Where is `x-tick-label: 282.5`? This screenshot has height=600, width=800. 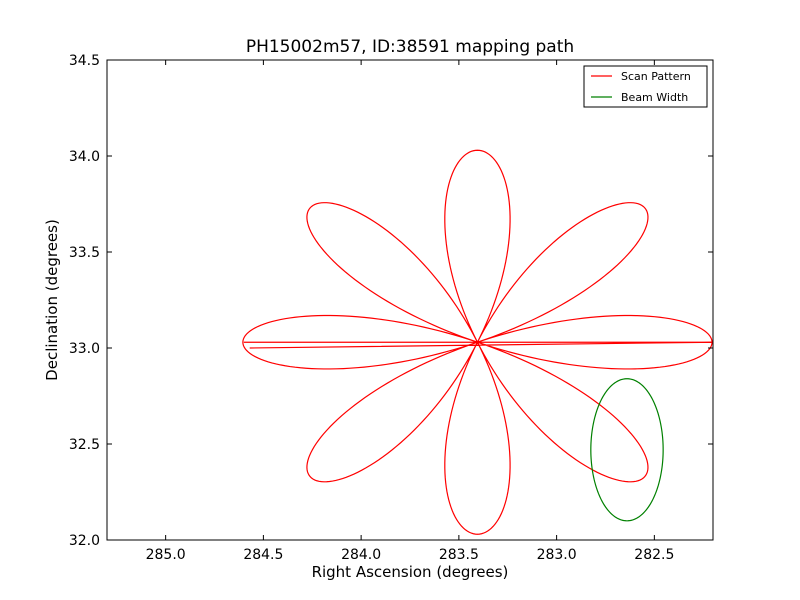 x-tick-label: 282.5 is located at coordinates (654, 555).